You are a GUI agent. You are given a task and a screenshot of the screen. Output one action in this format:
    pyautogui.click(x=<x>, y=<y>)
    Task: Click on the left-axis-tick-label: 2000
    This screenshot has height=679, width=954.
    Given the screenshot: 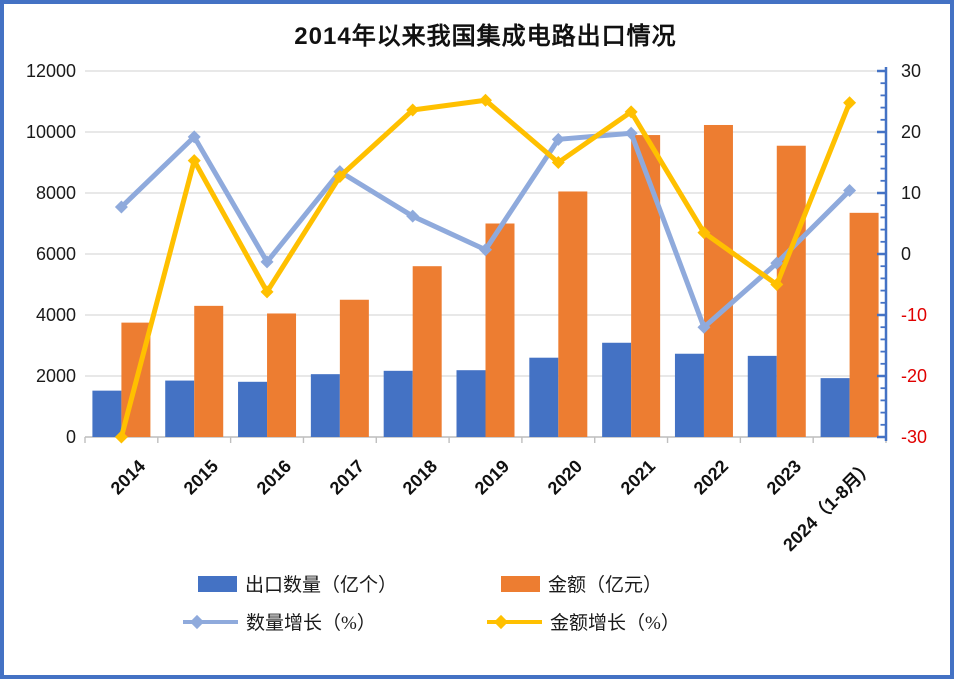 What is the action you would take?
    pyautogui.click(x=55, y=376)
    